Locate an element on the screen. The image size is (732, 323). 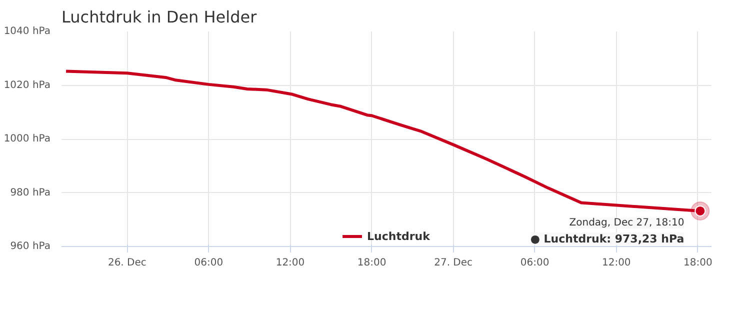
y-tick-label: 1020 hPa is located at coordinates (27, 85).